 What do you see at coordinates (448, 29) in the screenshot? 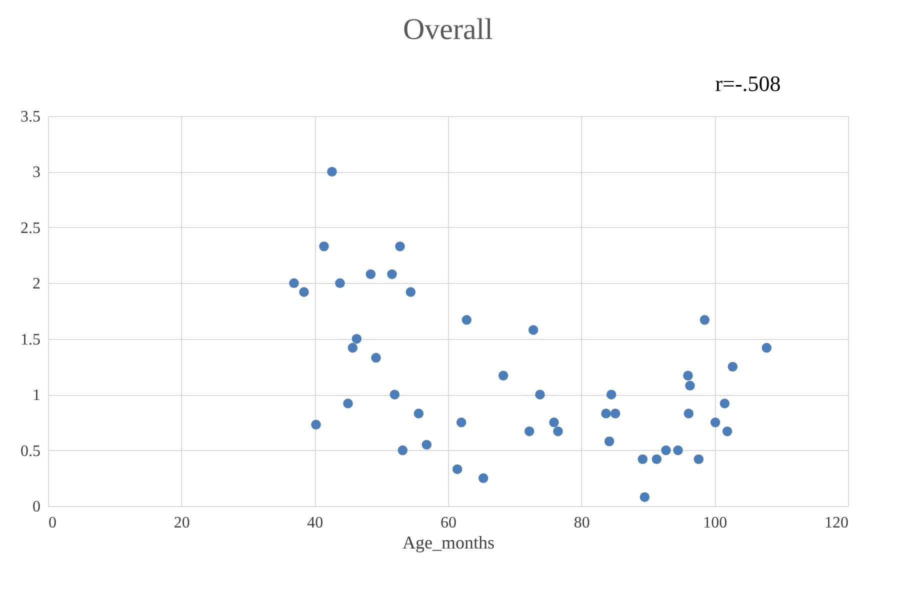
I see `chart-title: Overall` at bounding box center [448, 29].